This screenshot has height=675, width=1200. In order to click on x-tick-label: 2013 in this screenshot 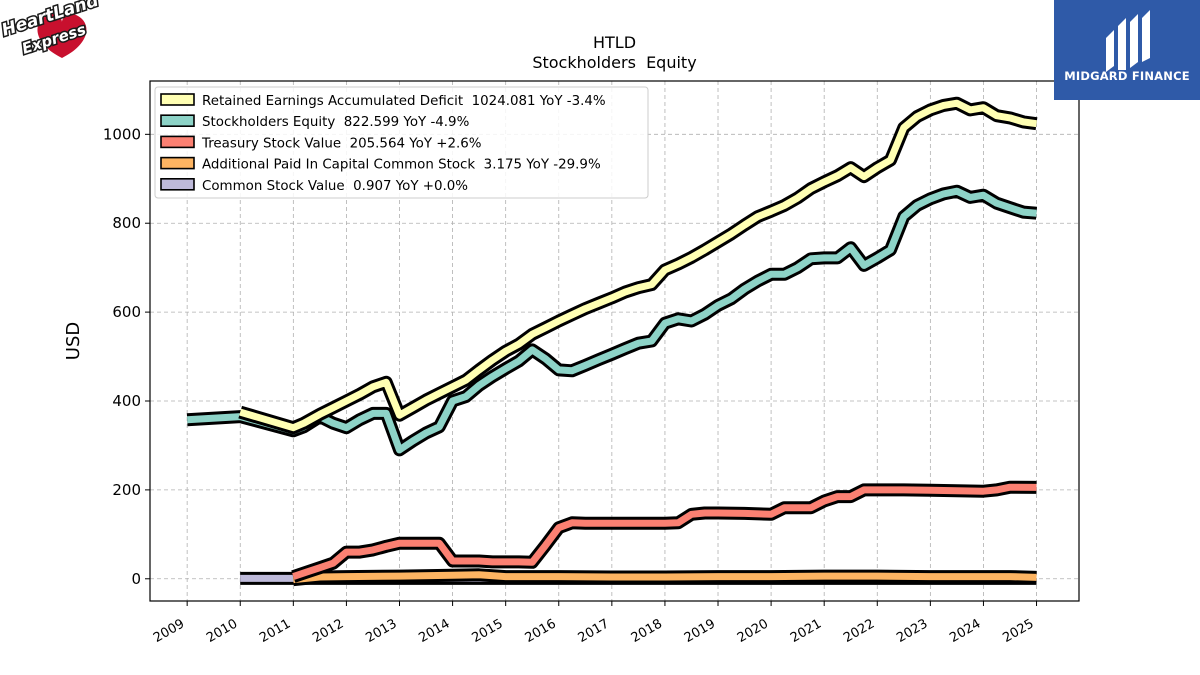, I will do `click(381, 631)`.